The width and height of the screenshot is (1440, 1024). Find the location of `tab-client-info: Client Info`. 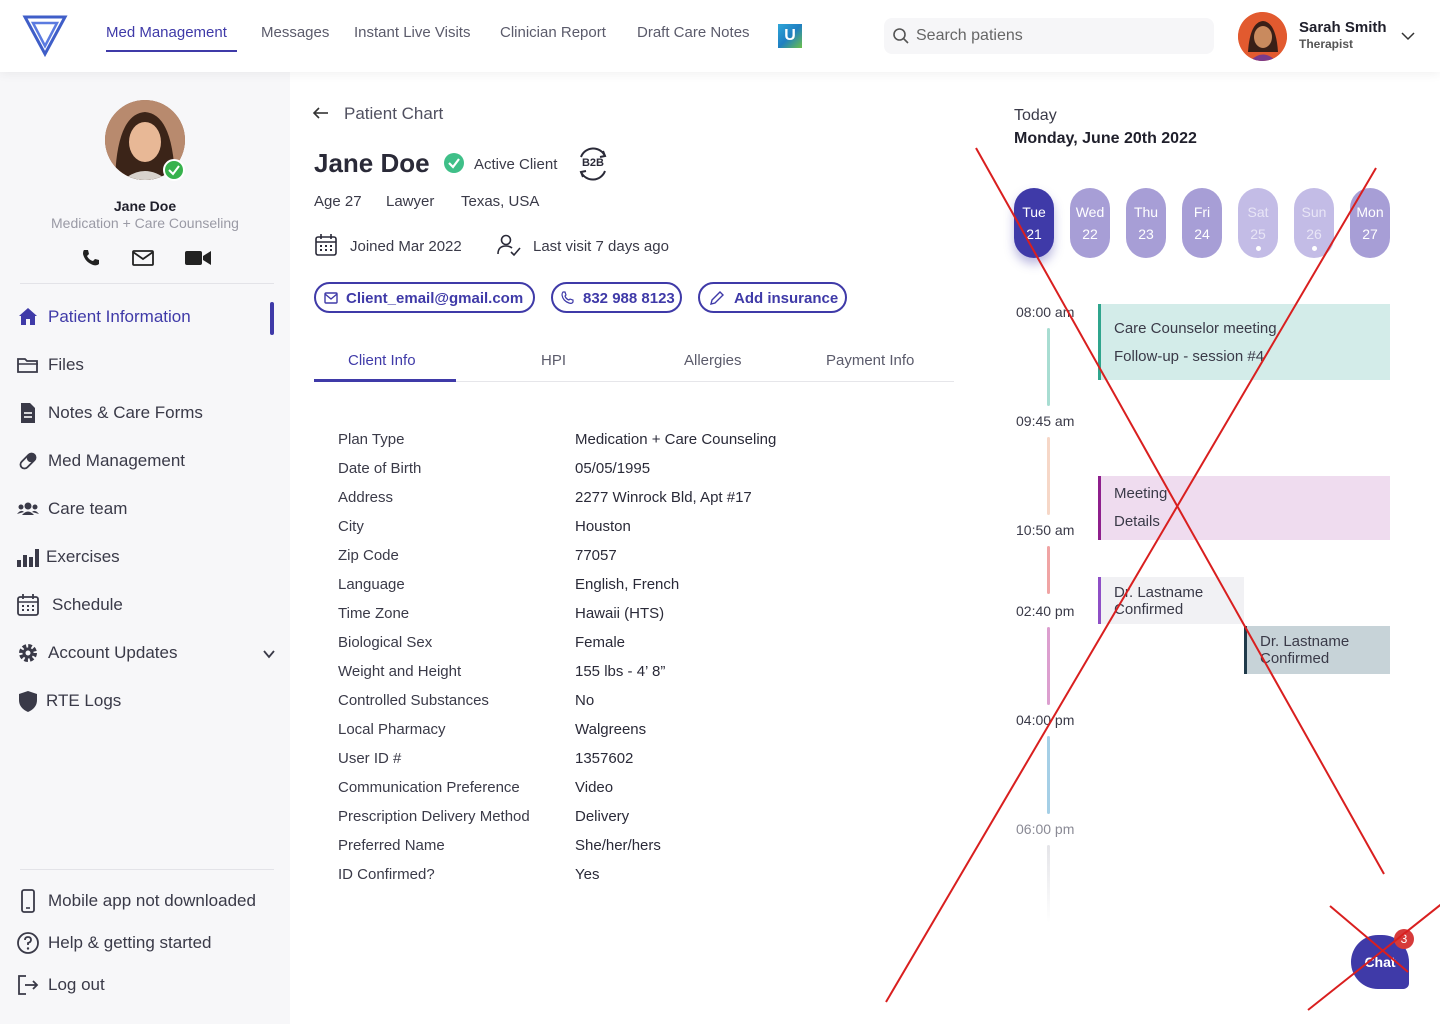

tab-client-info: Client Info is located at coordinates (382, 360).